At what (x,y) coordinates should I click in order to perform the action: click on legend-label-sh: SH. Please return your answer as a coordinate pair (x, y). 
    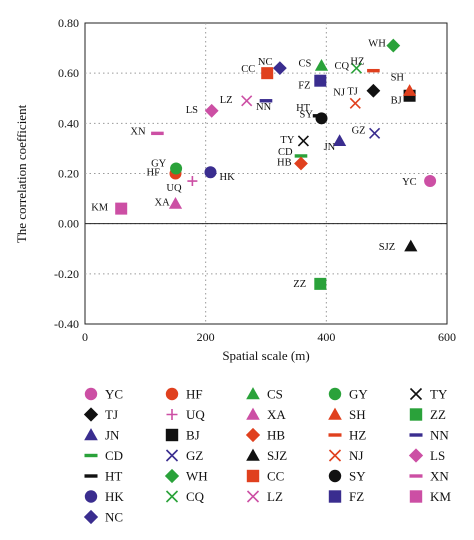
    Looking at the image, I should click on (357, 414).